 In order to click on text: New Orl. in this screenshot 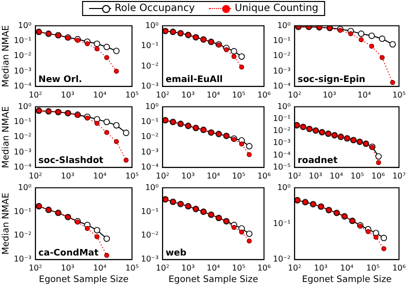, I will do `click(60, 80)`.